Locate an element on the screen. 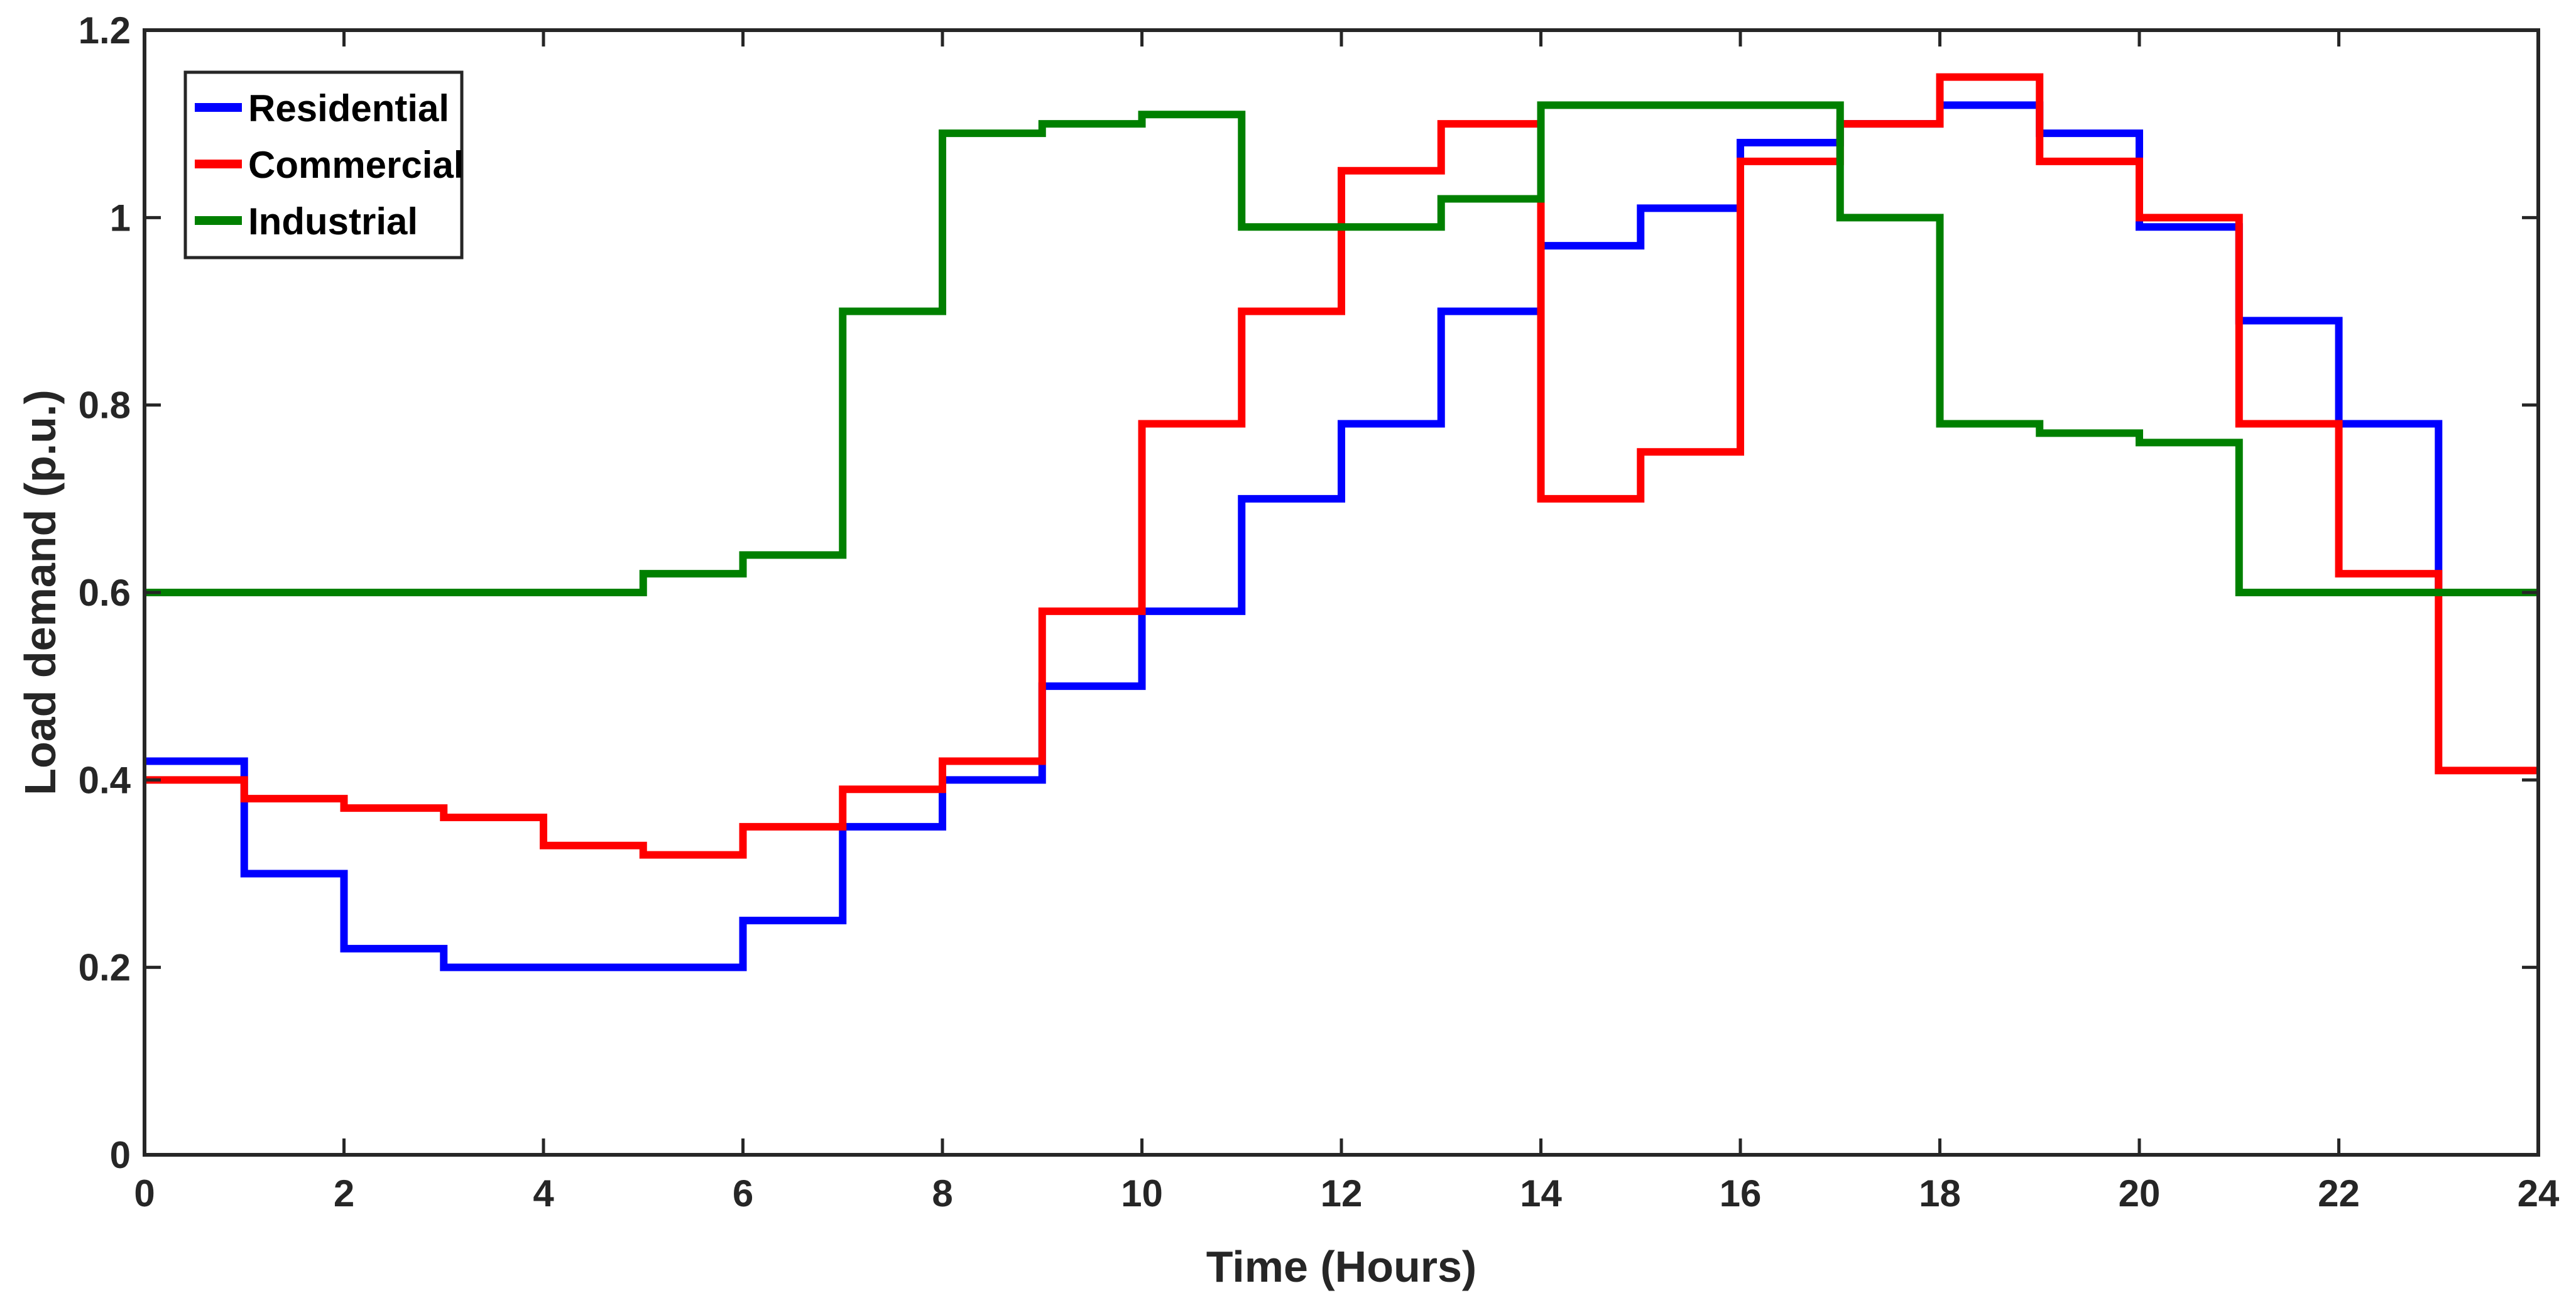 This screenshot has width=2576, height=1310. legend: Residential Commercial Industrial is located at coordinates (323, 164).